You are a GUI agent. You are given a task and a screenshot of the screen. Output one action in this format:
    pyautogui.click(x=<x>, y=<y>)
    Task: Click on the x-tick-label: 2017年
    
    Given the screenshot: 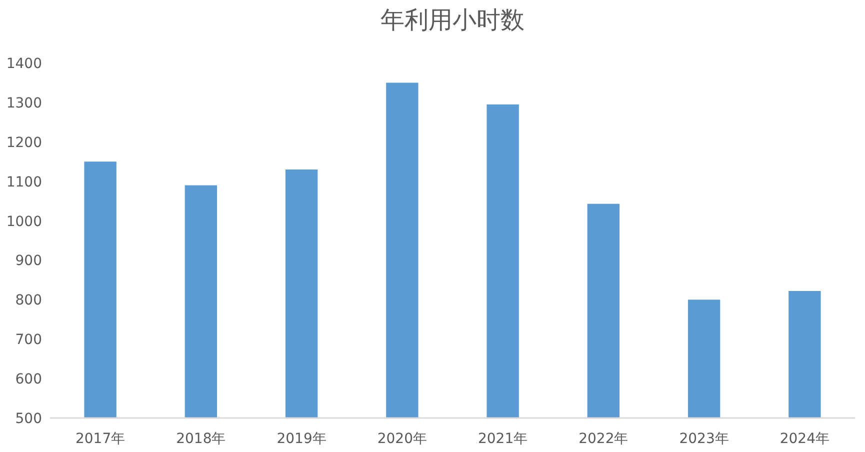 What is the action you would take?
    pyautogui.click(x=100, y=439)
    